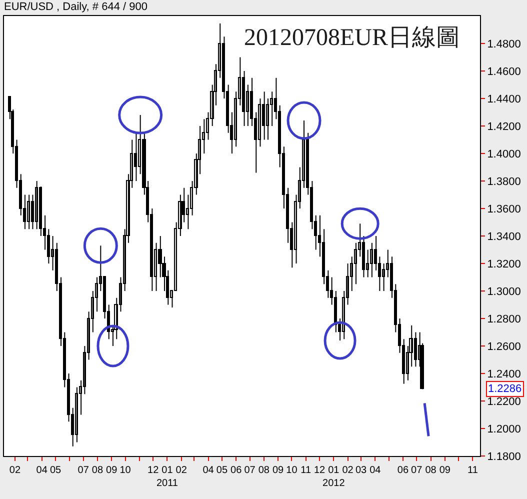 Image resolution: width=527 pixels, height=499 pixels. Describe the element at coordinates (504, 319) in the screenshot. I see `y-tick-label: 1.2800` at that location.